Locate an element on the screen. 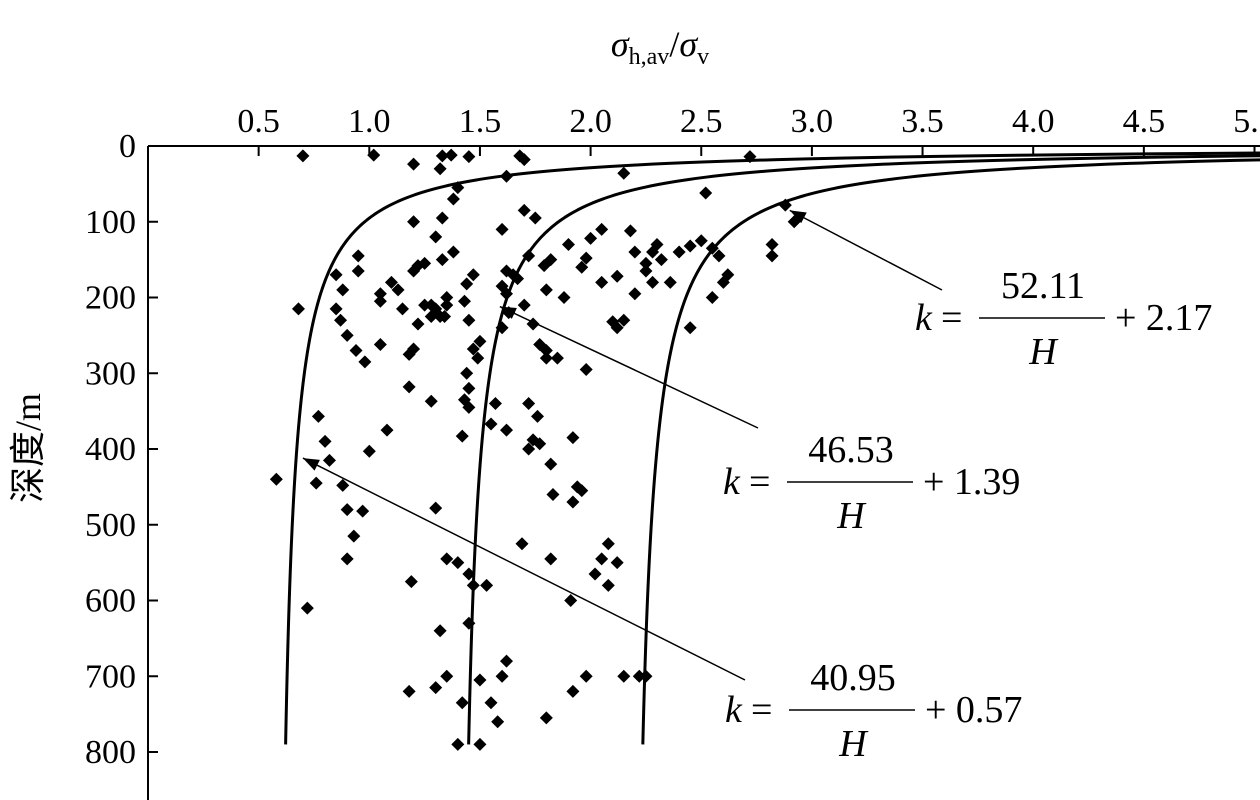  equation-numerator: 46.53 is located at coordinates (851, 450).